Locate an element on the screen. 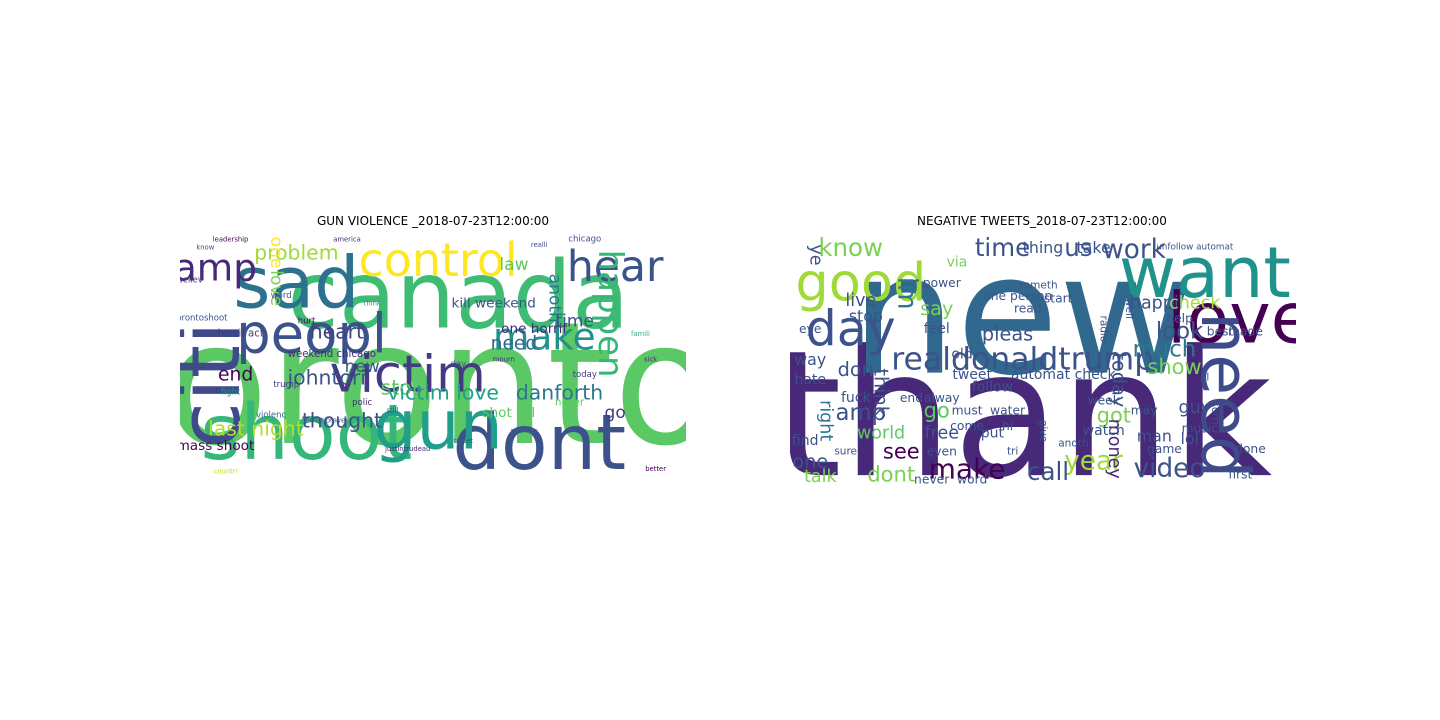  word-1-62: water is located at coordinates (1008, 411).